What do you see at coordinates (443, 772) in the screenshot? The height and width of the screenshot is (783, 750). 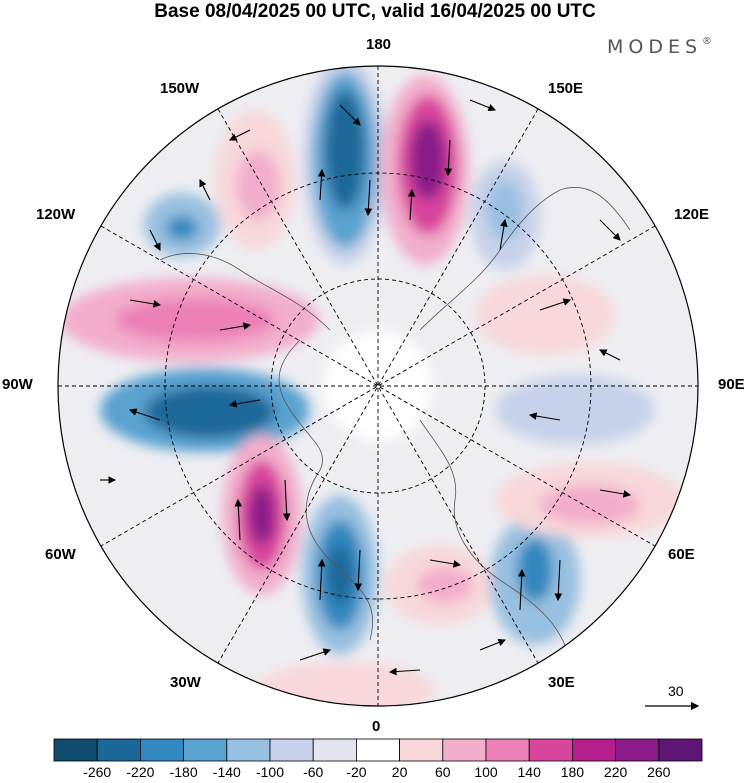 I see `colorbar-tick-label: 60` at bounding box center [443, 772].